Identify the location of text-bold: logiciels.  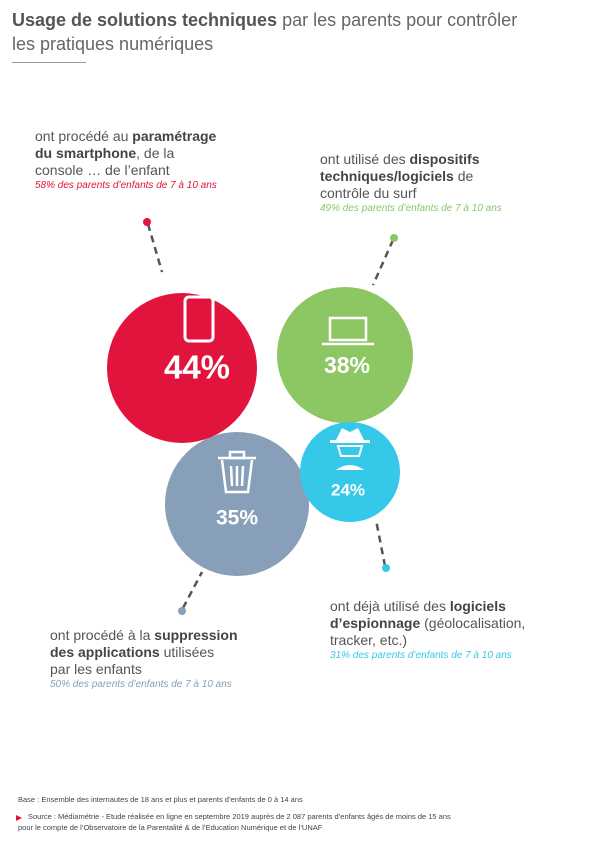
(477, 606).